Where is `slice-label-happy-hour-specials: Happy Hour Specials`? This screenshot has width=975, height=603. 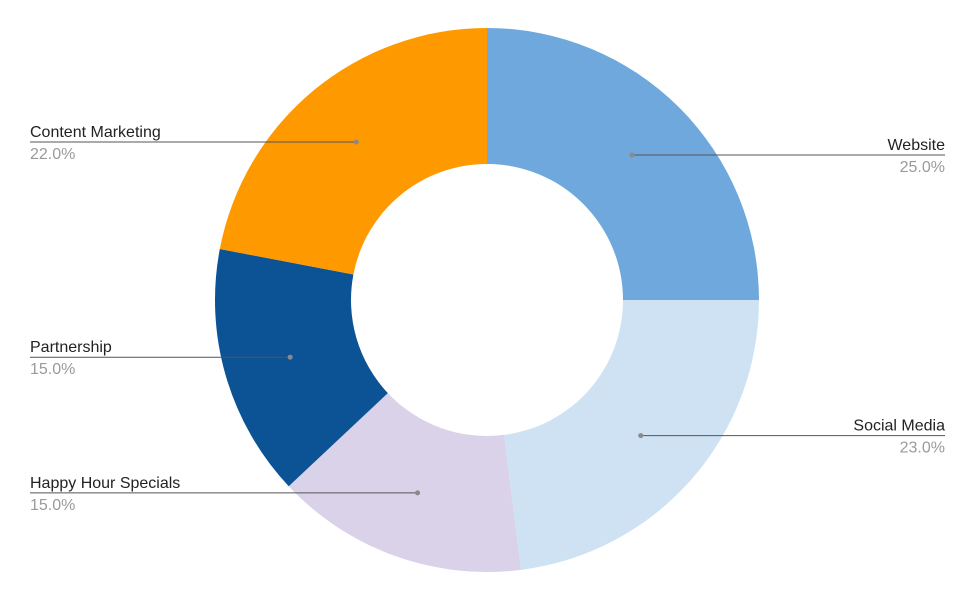 slice-label-happy-hour-specials: Happy Hour Specials is located at coordinates (105, 483).